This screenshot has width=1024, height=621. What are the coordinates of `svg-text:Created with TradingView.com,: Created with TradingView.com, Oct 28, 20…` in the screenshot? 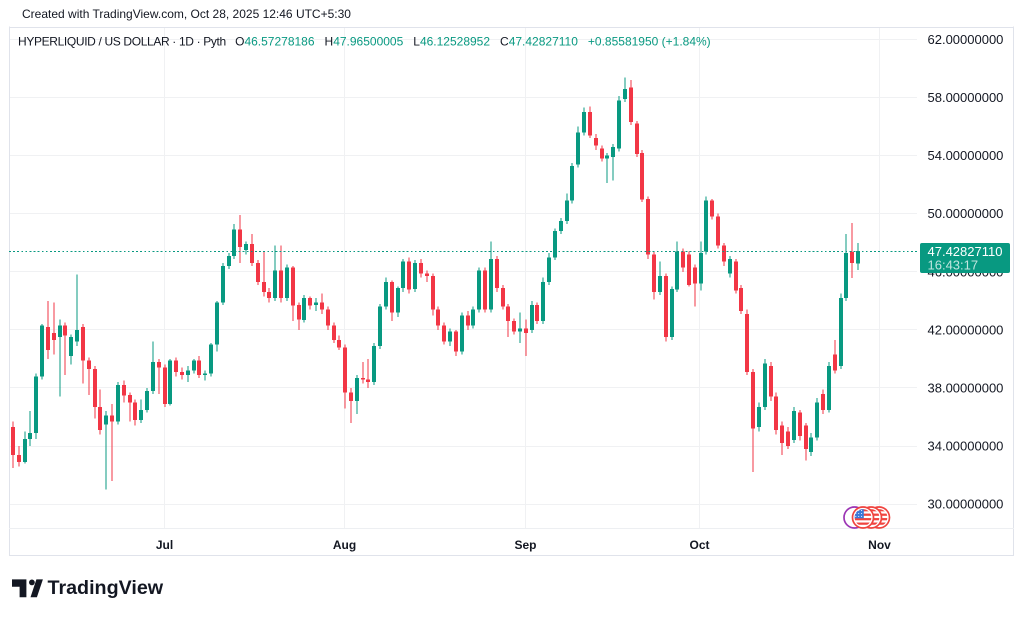 It's located at (186, 14).